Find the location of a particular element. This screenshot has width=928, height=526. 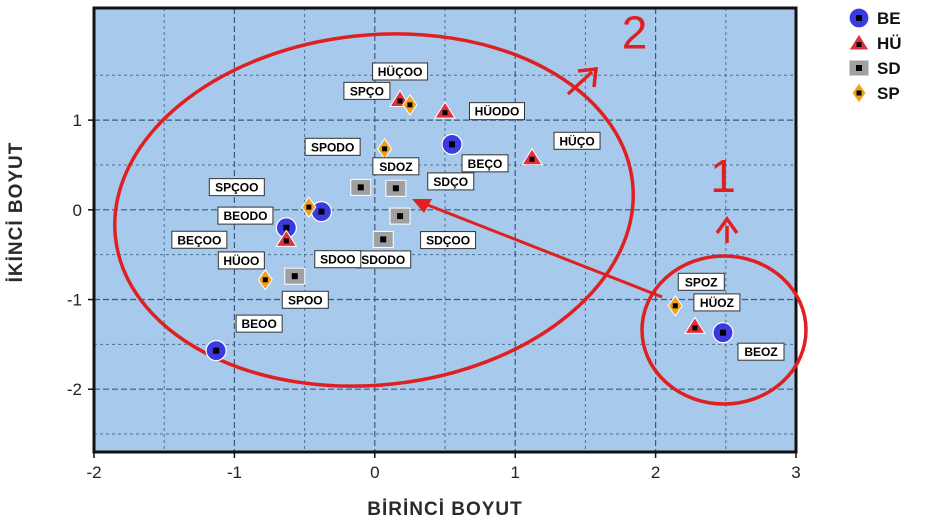

point-label: SDOO is located at coordinates (338, 259).